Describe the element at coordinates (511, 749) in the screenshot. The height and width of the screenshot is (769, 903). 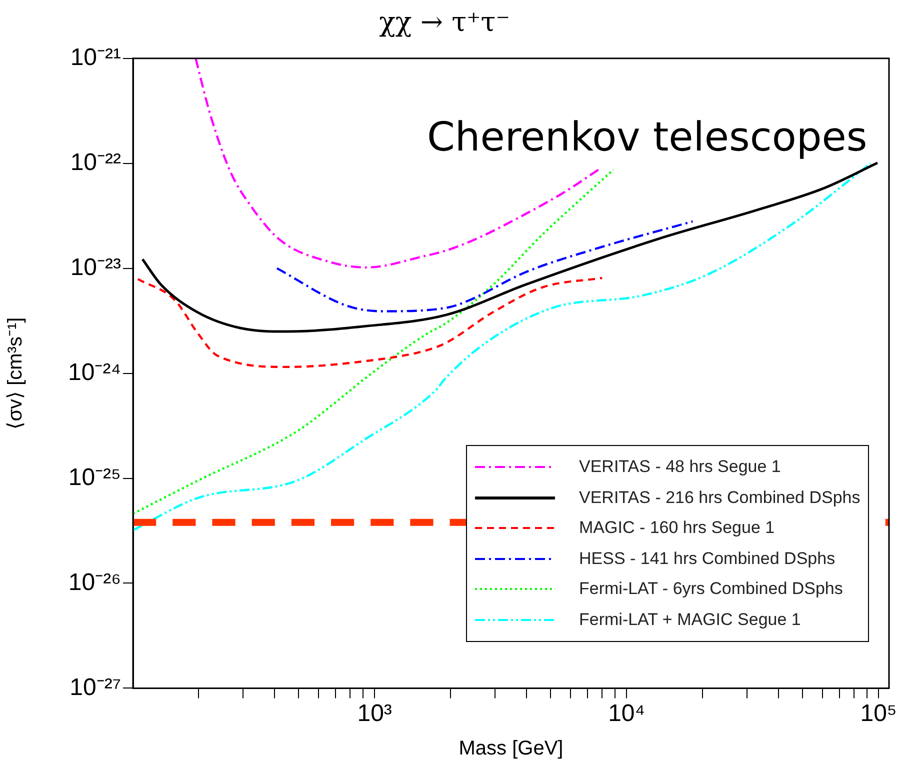
I see `x-axis-title: Mass [GeV]` at that location.